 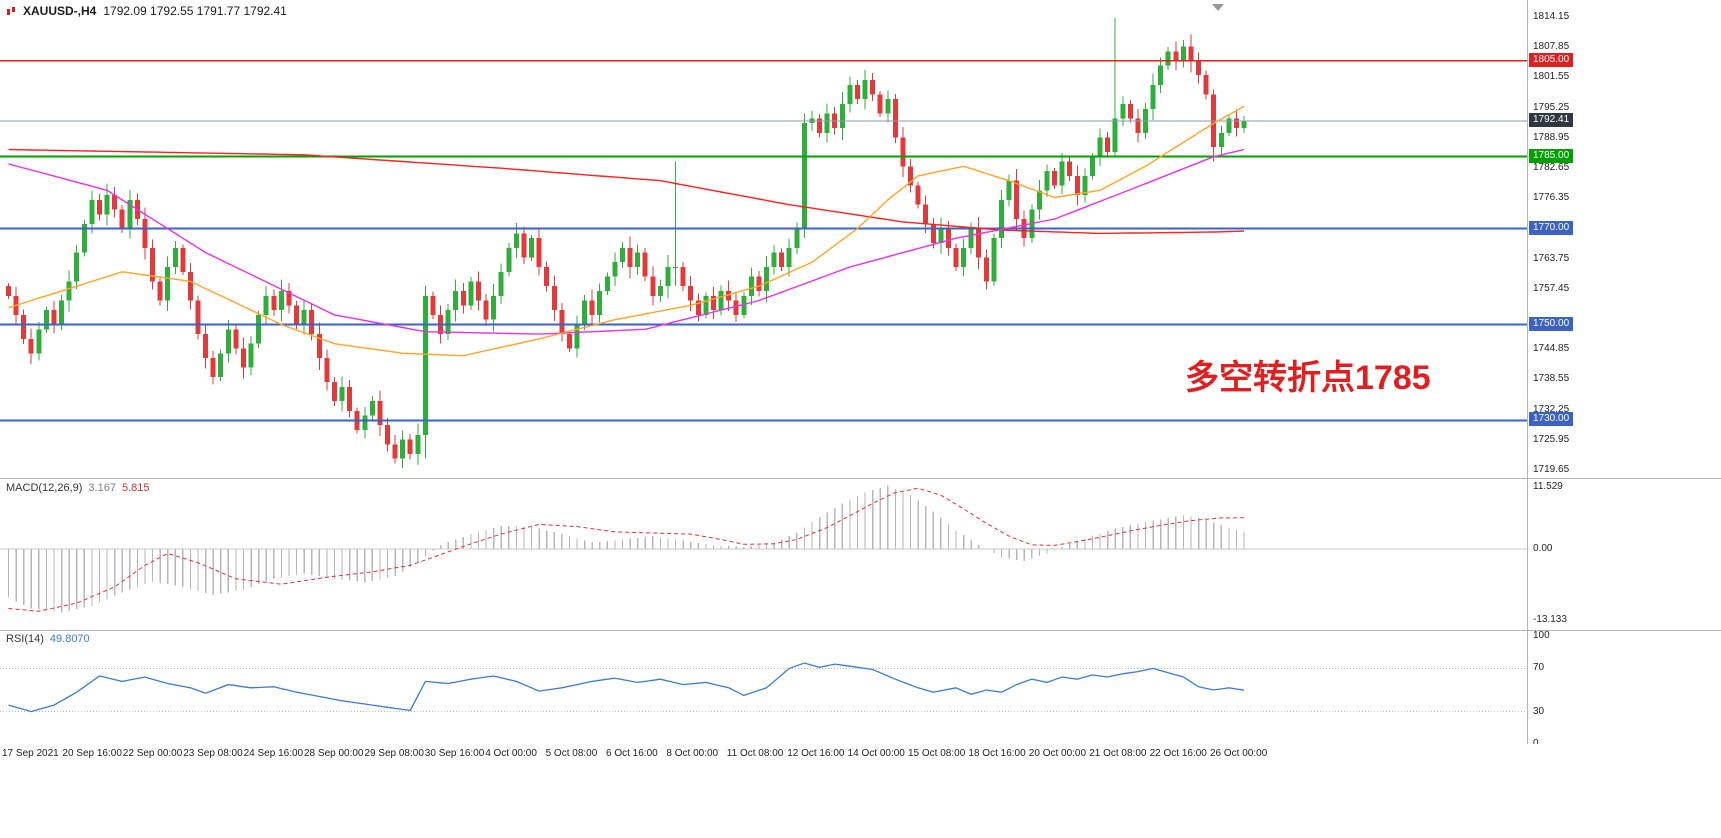 What do you see at coordinates (1178, 753) in the screenshot?
I see `time-label: 22 Oct 16:00` at bounding box center [1178, 753].